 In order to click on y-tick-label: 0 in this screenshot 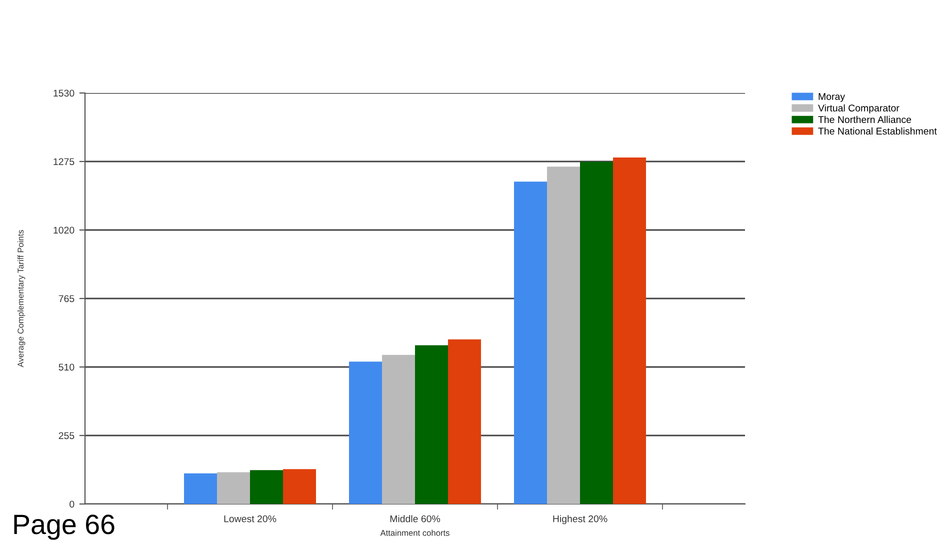, I will do `click(72, 504)`.